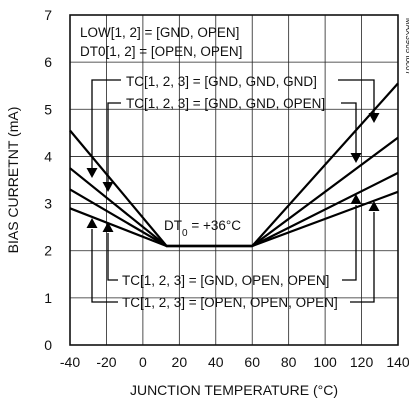 Image resolution: width=409 pixels, height=402 pixels. I want to click on condition-dt0: DT0[1, 2] = [OPEN, OPEN], so click(161, 51).